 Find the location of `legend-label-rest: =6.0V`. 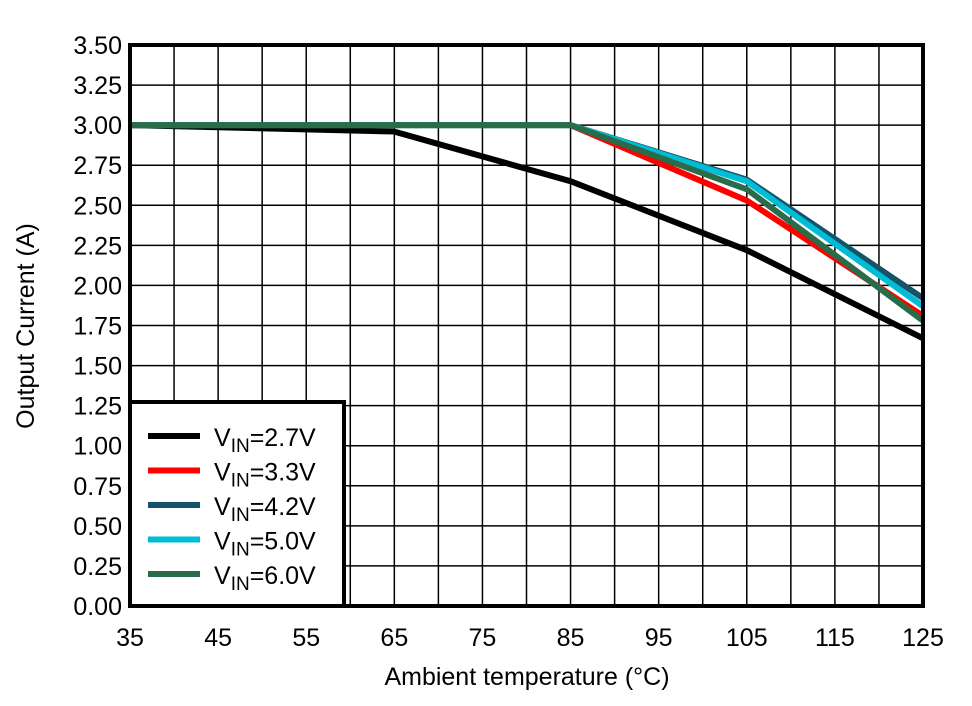

legend-label-rest: =6.0V is located at coordinates (283, 576).